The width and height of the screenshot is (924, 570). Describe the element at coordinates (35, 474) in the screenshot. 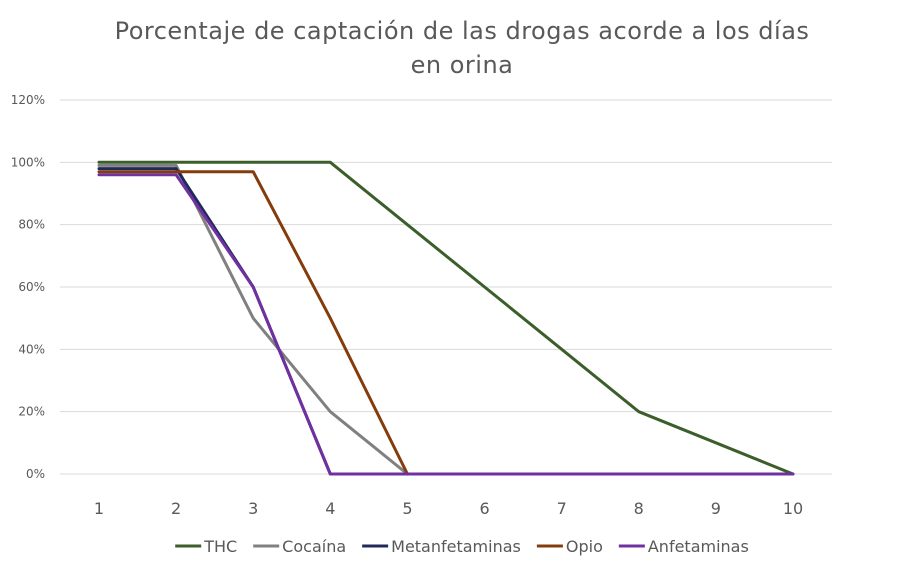

I see `y-tick-label: 0%` at that location.